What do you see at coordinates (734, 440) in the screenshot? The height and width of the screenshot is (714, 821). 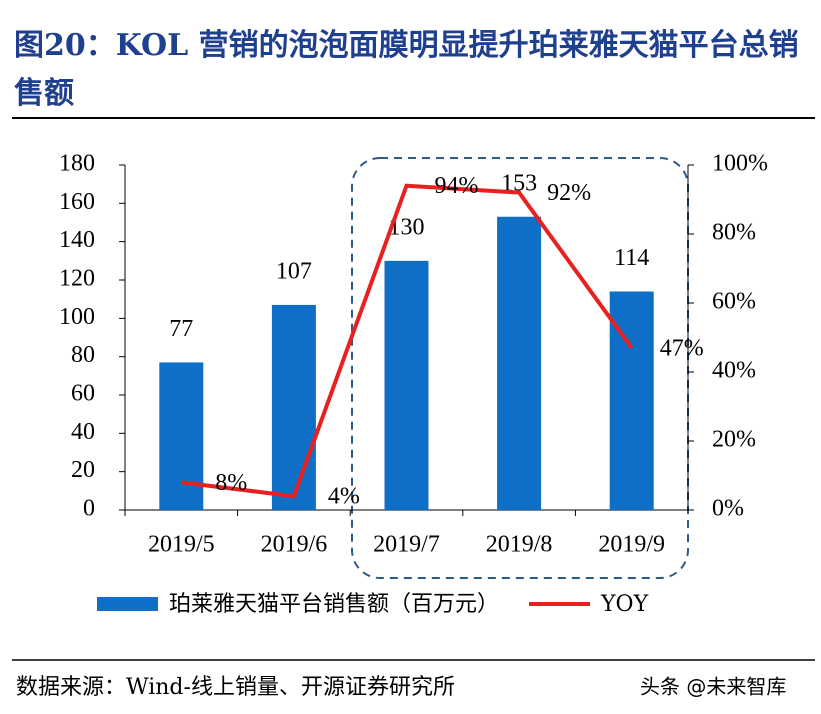 I see `y2-tick-label: 20%` at bounding box center [734, 440].